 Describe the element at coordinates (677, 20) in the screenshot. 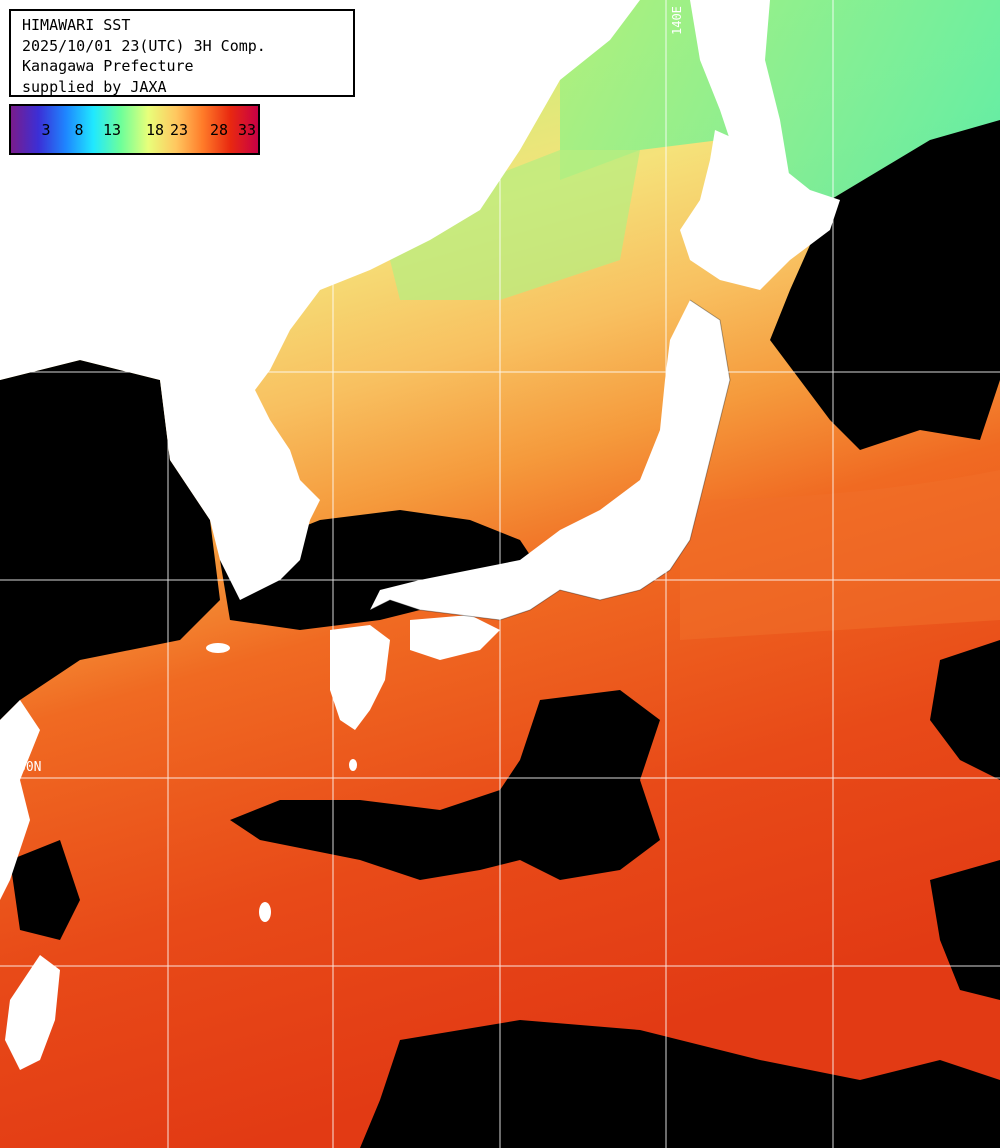

I see `lon-label-140e: 140E` at that location.